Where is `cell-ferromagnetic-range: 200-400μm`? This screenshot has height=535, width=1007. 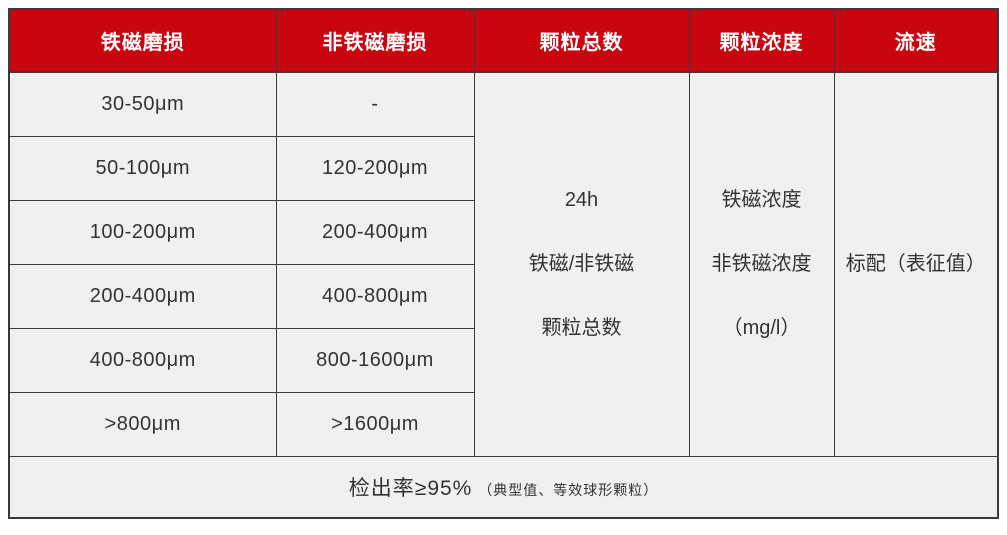 cell-ferromagnetic-range: 200-400μm is located at coordinates (142, 296).